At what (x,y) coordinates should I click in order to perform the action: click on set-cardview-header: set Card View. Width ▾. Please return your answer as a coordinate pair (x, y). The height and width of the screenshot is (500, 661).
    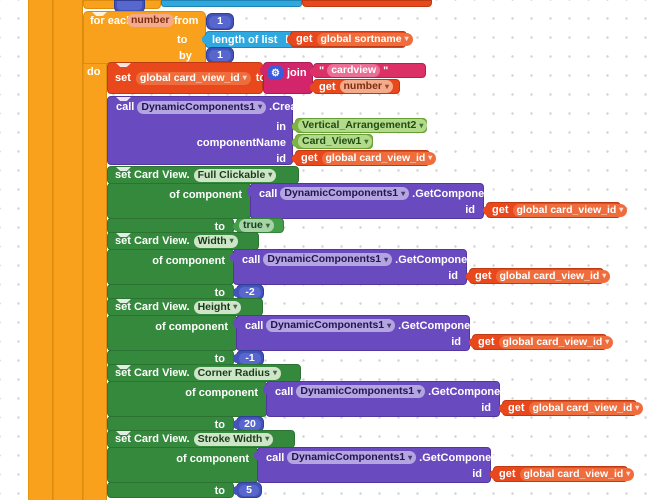
    Looking at the image, I should click on (183, 241).